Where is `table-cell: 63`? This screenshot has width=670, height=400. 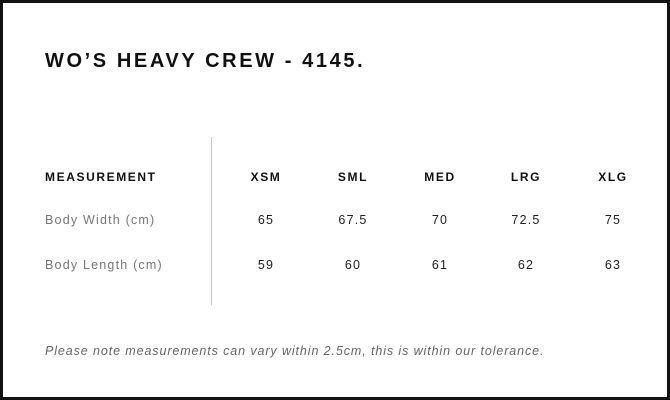 table-cell: 63 is located at coordinates (613, 265).